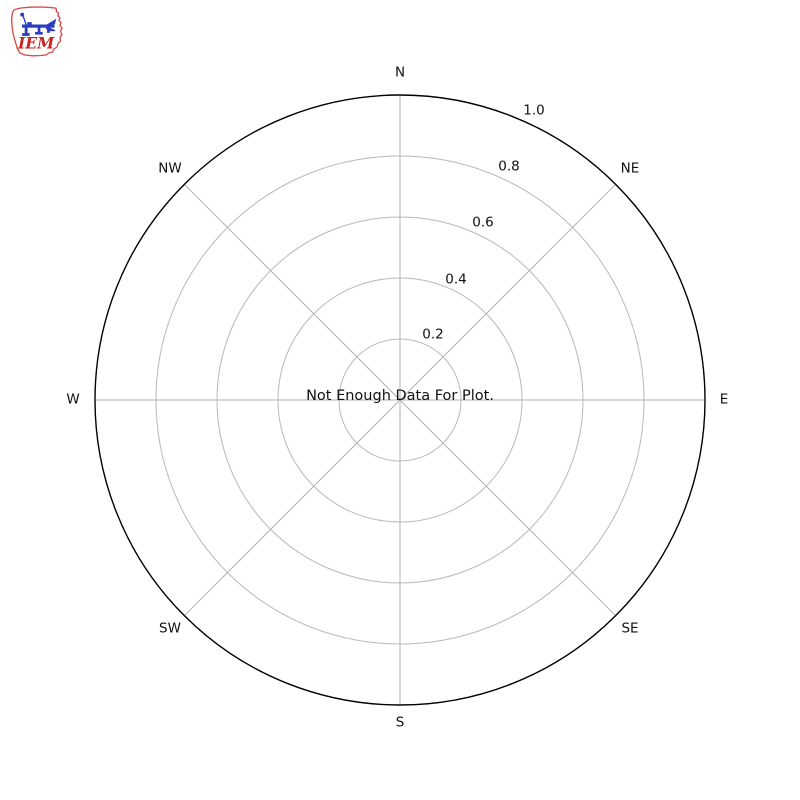 The image size is (800, 800). What do you see at coordinates (509, 166) in the screenshot?
I see `radial-tick-0-8: 0.8` at bounding box center [509, 166].